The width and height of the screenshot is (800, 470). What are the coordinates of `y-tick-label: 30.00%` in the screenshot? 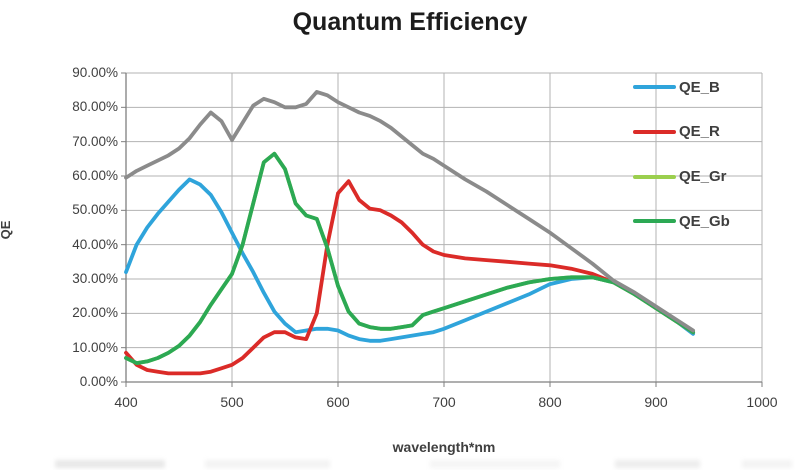 It's located at (95, 278).